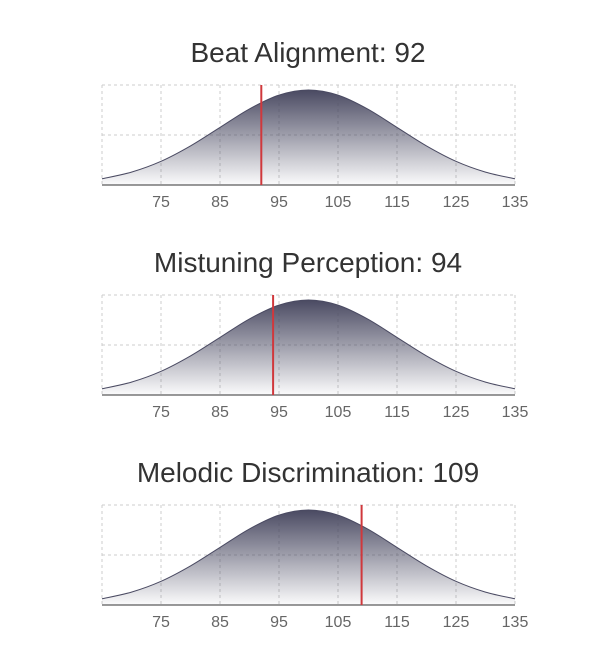 Image resolution: width=603 pixels, height=646 pixels. Describe the element at coordinates (308, 262) in the screenshot. I see `chart-title: Mistuning Perception: 94` at that location.